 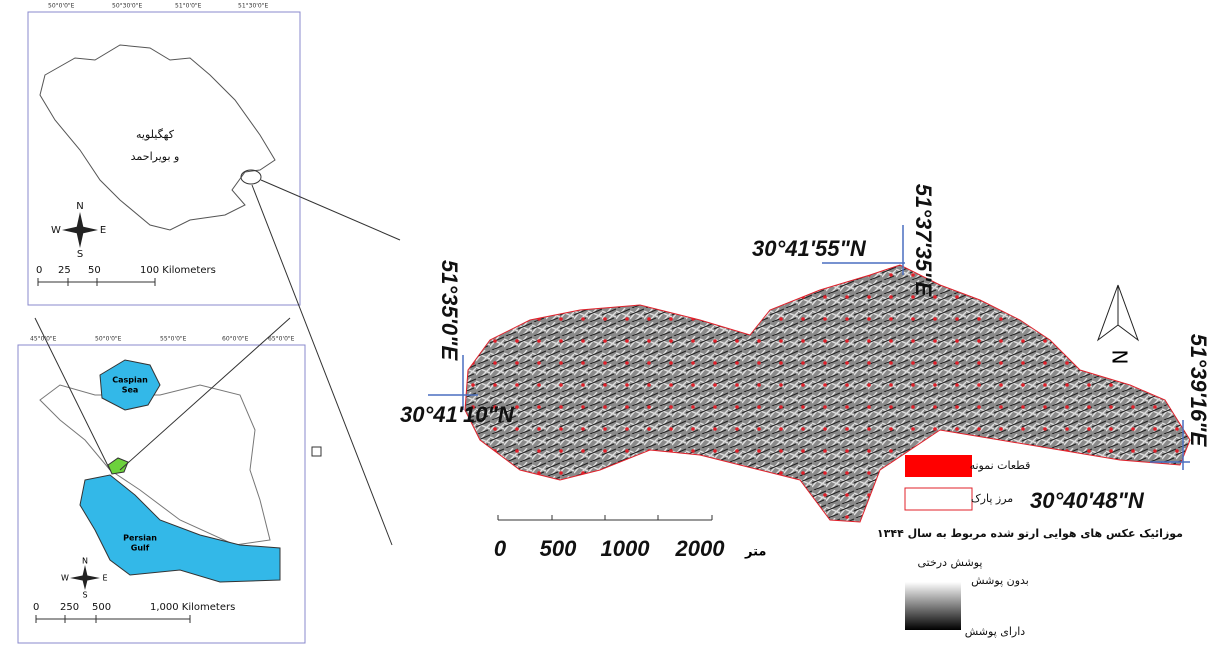 I want to click on province-label: و بویراحمد, so click(x=155, y=156).